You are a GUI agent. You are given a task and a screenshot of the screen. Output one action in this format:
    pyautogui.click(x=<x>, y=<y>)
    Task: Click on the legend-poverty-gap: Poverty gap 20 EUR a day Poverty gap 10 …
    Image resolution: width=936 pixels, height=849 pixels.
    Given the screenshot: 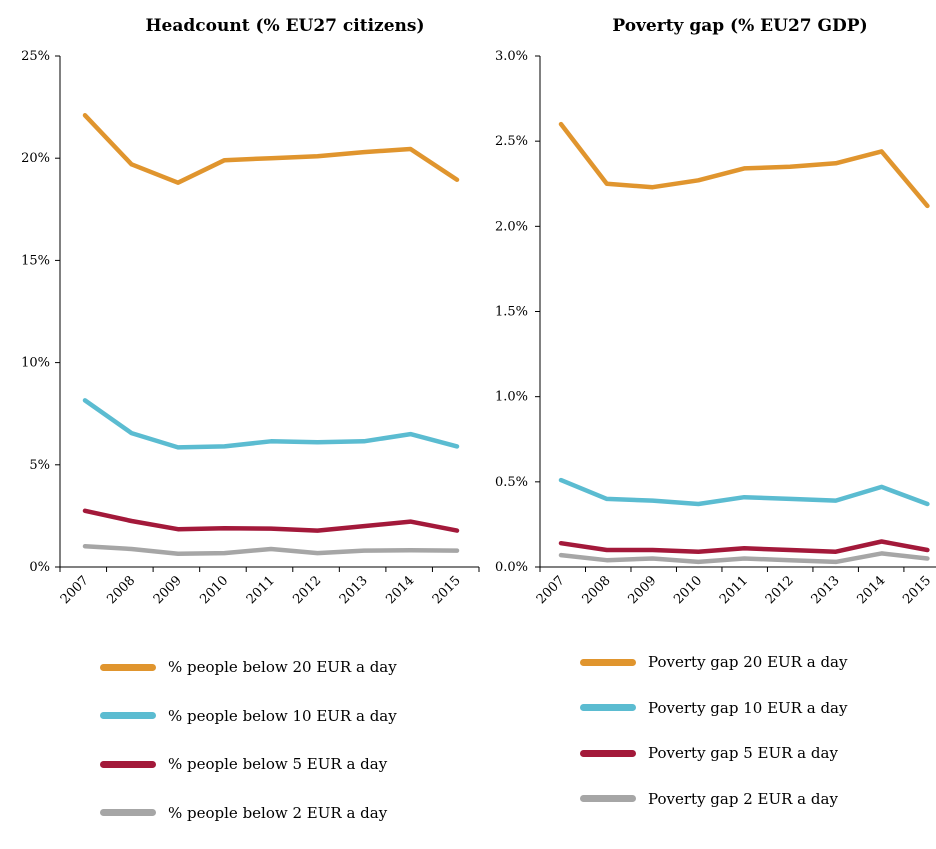 What is the action you would take?
    pyautogui.click(x=713, y=741)
    